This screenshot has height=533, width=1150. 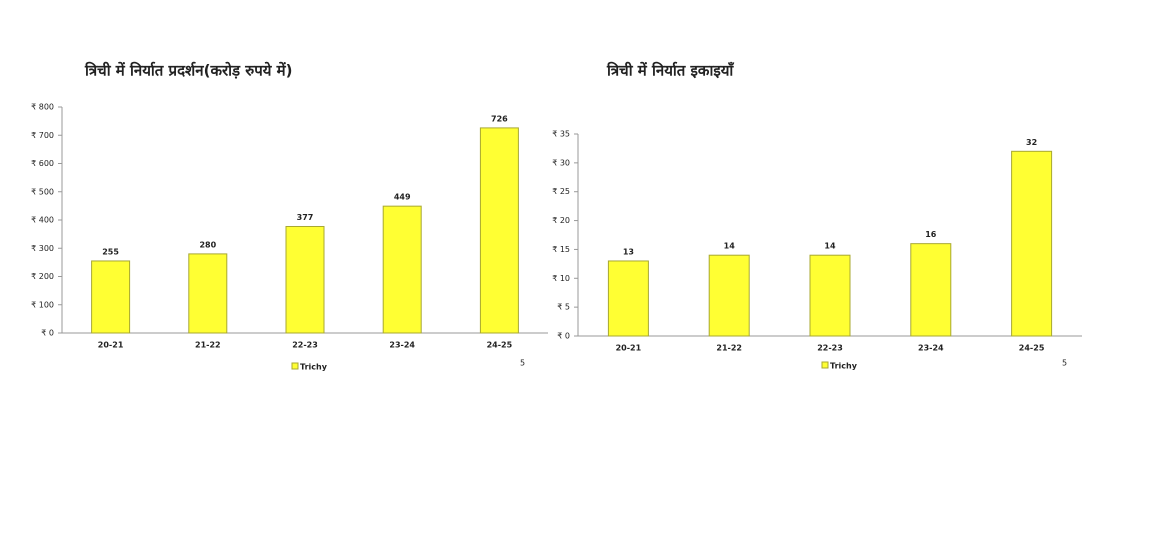 What do you see at coordinates (42, 107) in the screenshot?
I see `y-tick-label: ₹ 800` at bounding box center [42, 107].